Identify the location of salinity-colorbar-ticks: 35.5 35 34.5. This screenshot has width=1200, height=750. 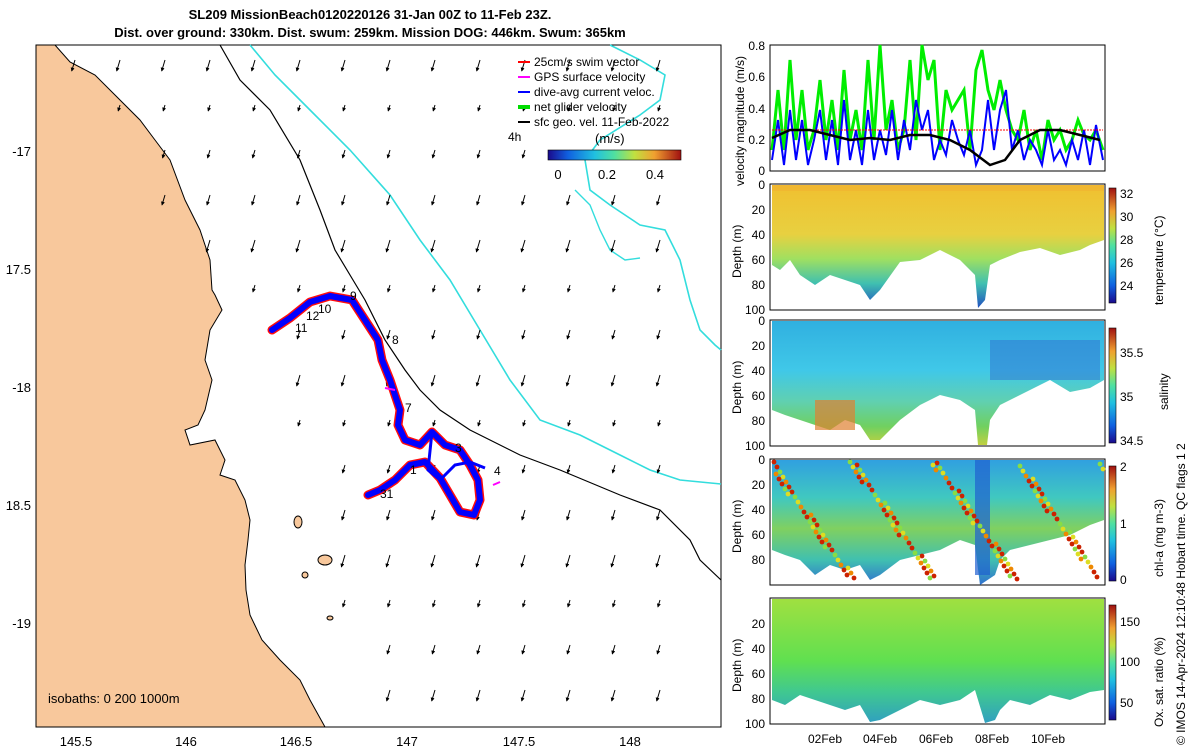
(1132, 397).